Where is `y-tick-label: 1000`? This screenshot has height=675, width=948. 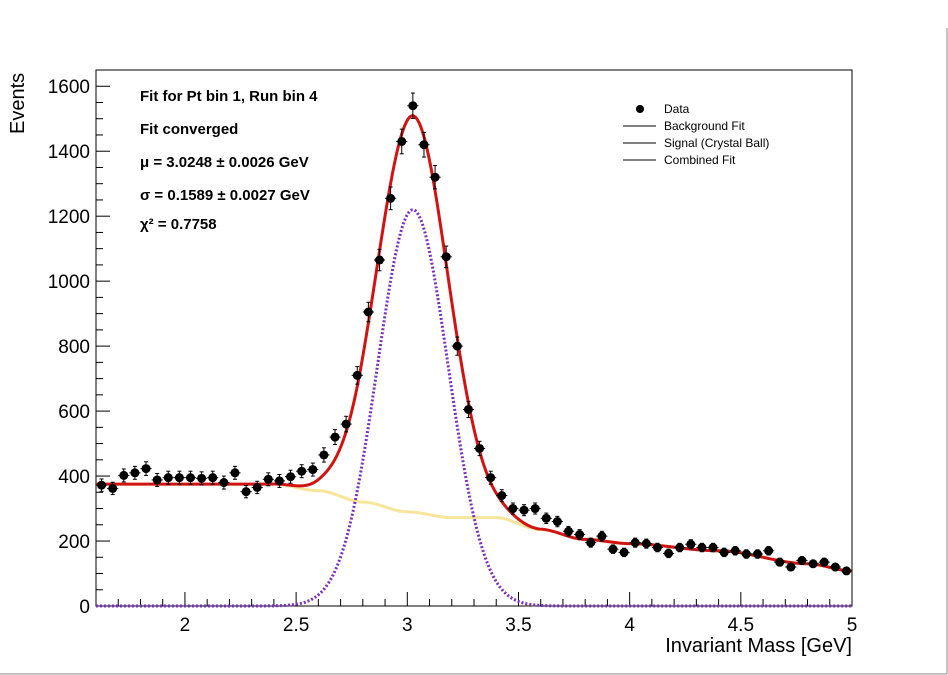 y-tick-label: 1000 is located at coordinates (69, 282).